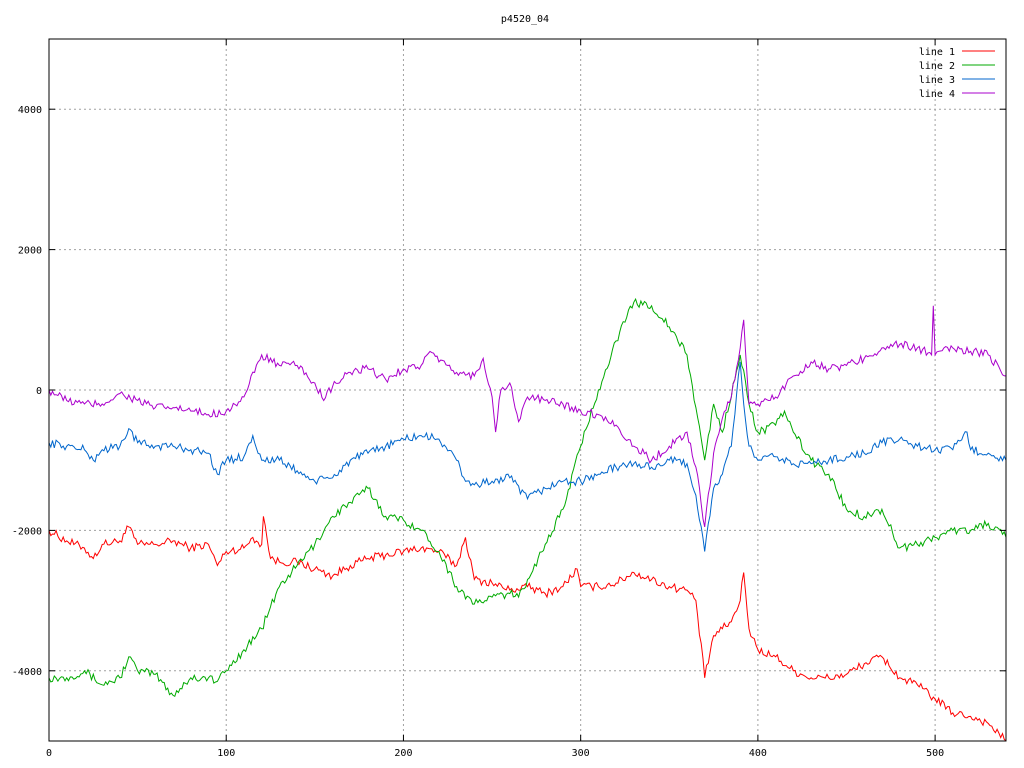 The image size is (1024, 768). I want to click on y-tick-label: -2000, so click(27, 531).